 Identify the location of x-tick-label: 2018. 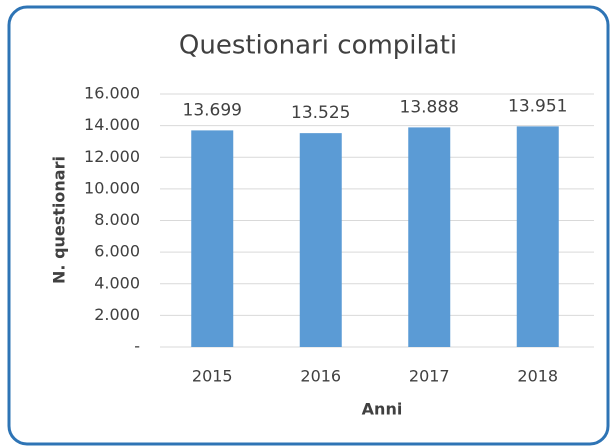
(537, 376).